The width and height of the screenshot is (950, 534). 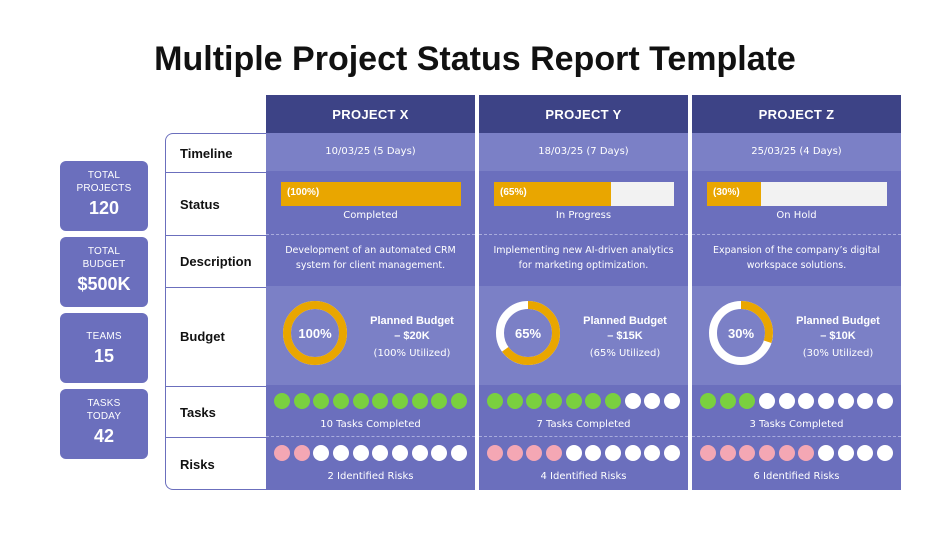 What do you see at coordinates (315, 333) in the screenshot?
I see `budget-donut-chart: 100%` at bounding box center [315, 333].